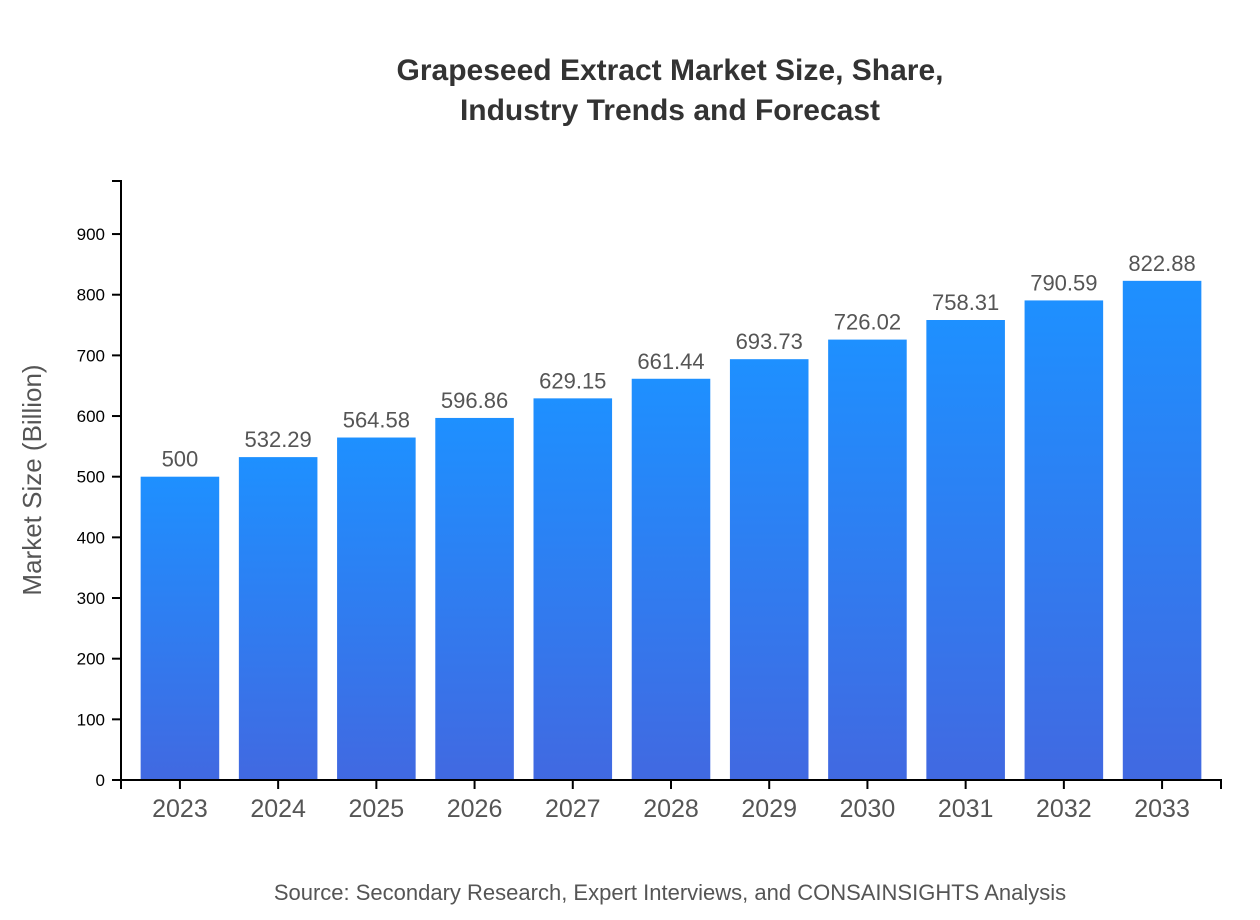 This screenshot has height=920, width=1260. I want to click on data-label: 822.88, so click(1161, 263).